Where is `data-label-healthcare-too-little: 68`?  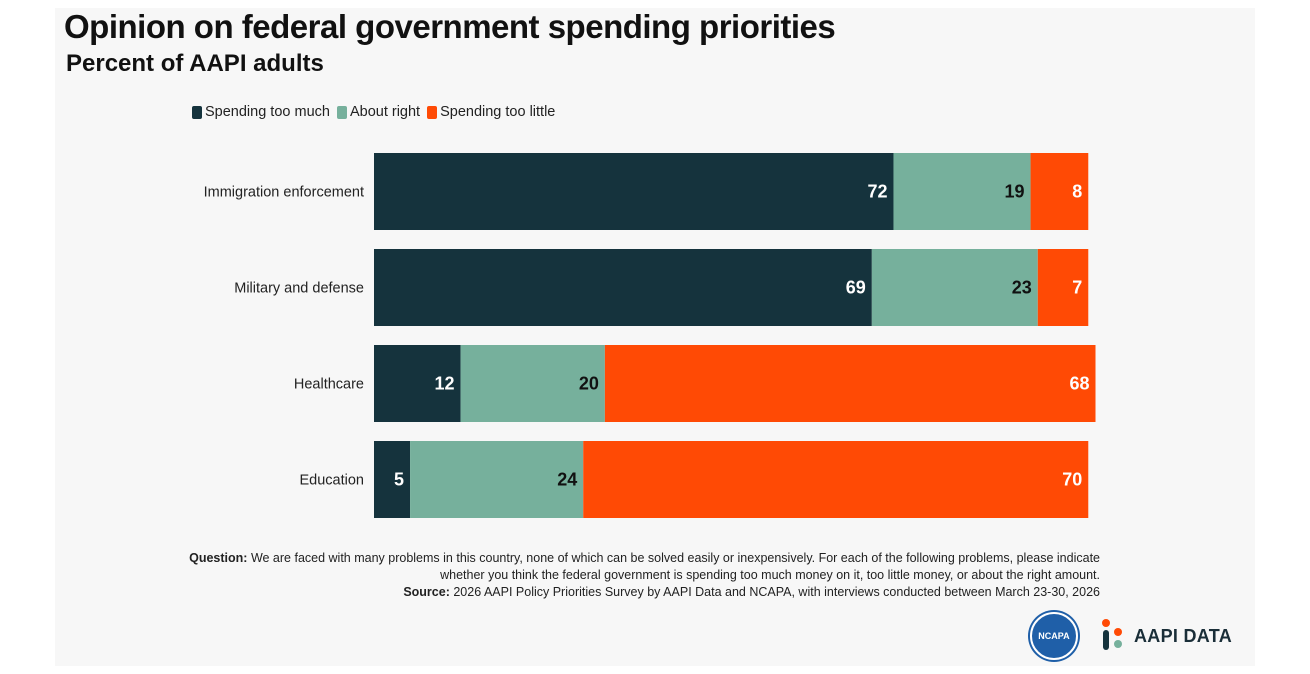
data-label-healthcare-too-little: 68 is located at coordinates (1079, 384).